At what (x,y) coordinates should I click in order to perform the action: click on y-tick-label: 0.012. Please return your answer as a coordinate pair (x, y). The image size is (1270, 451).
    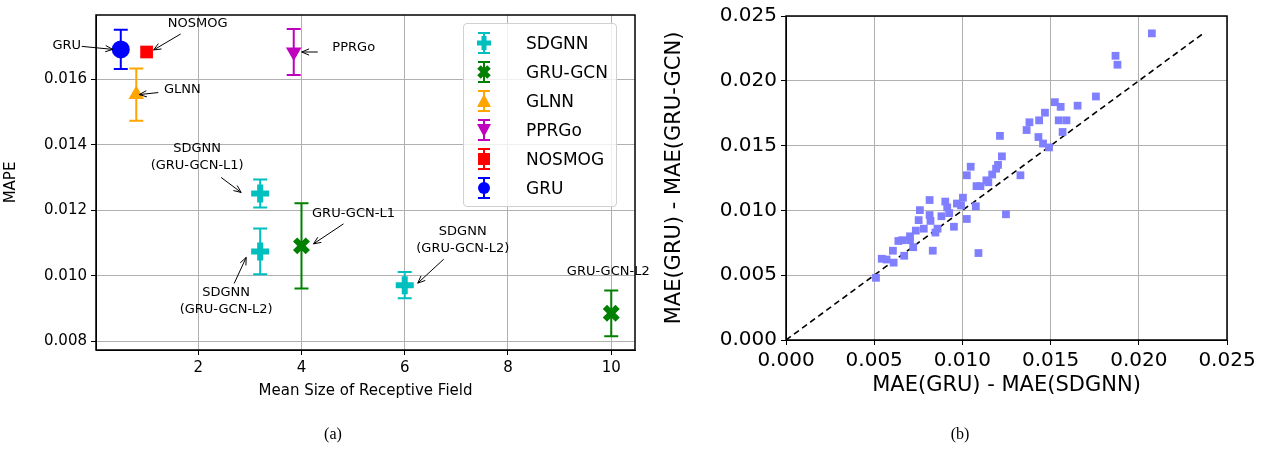
    Looking at the image, I should click on (65, 209).